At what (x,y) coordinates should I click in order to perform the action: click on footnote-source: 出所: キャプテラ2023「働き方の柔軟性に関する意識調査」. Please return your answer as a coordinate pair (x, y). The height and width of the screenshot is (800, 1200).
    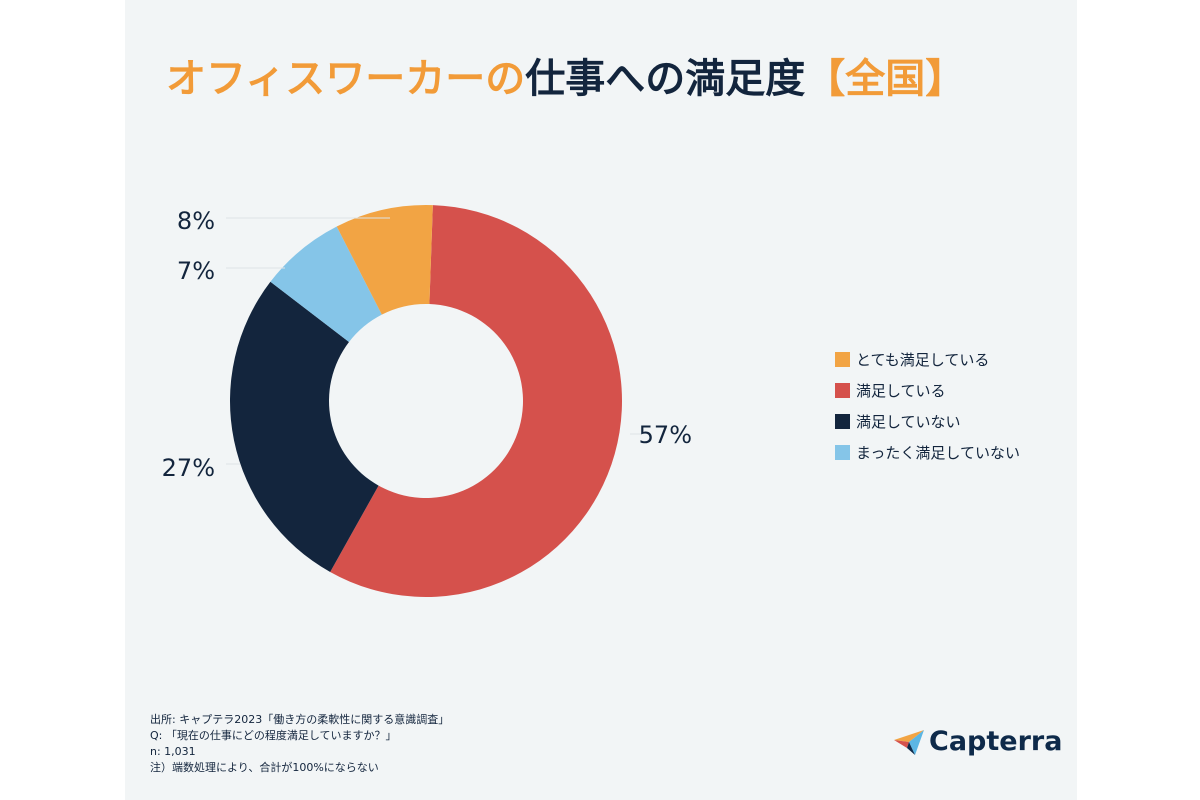
    Looking at the image, I should click on (300, 719).